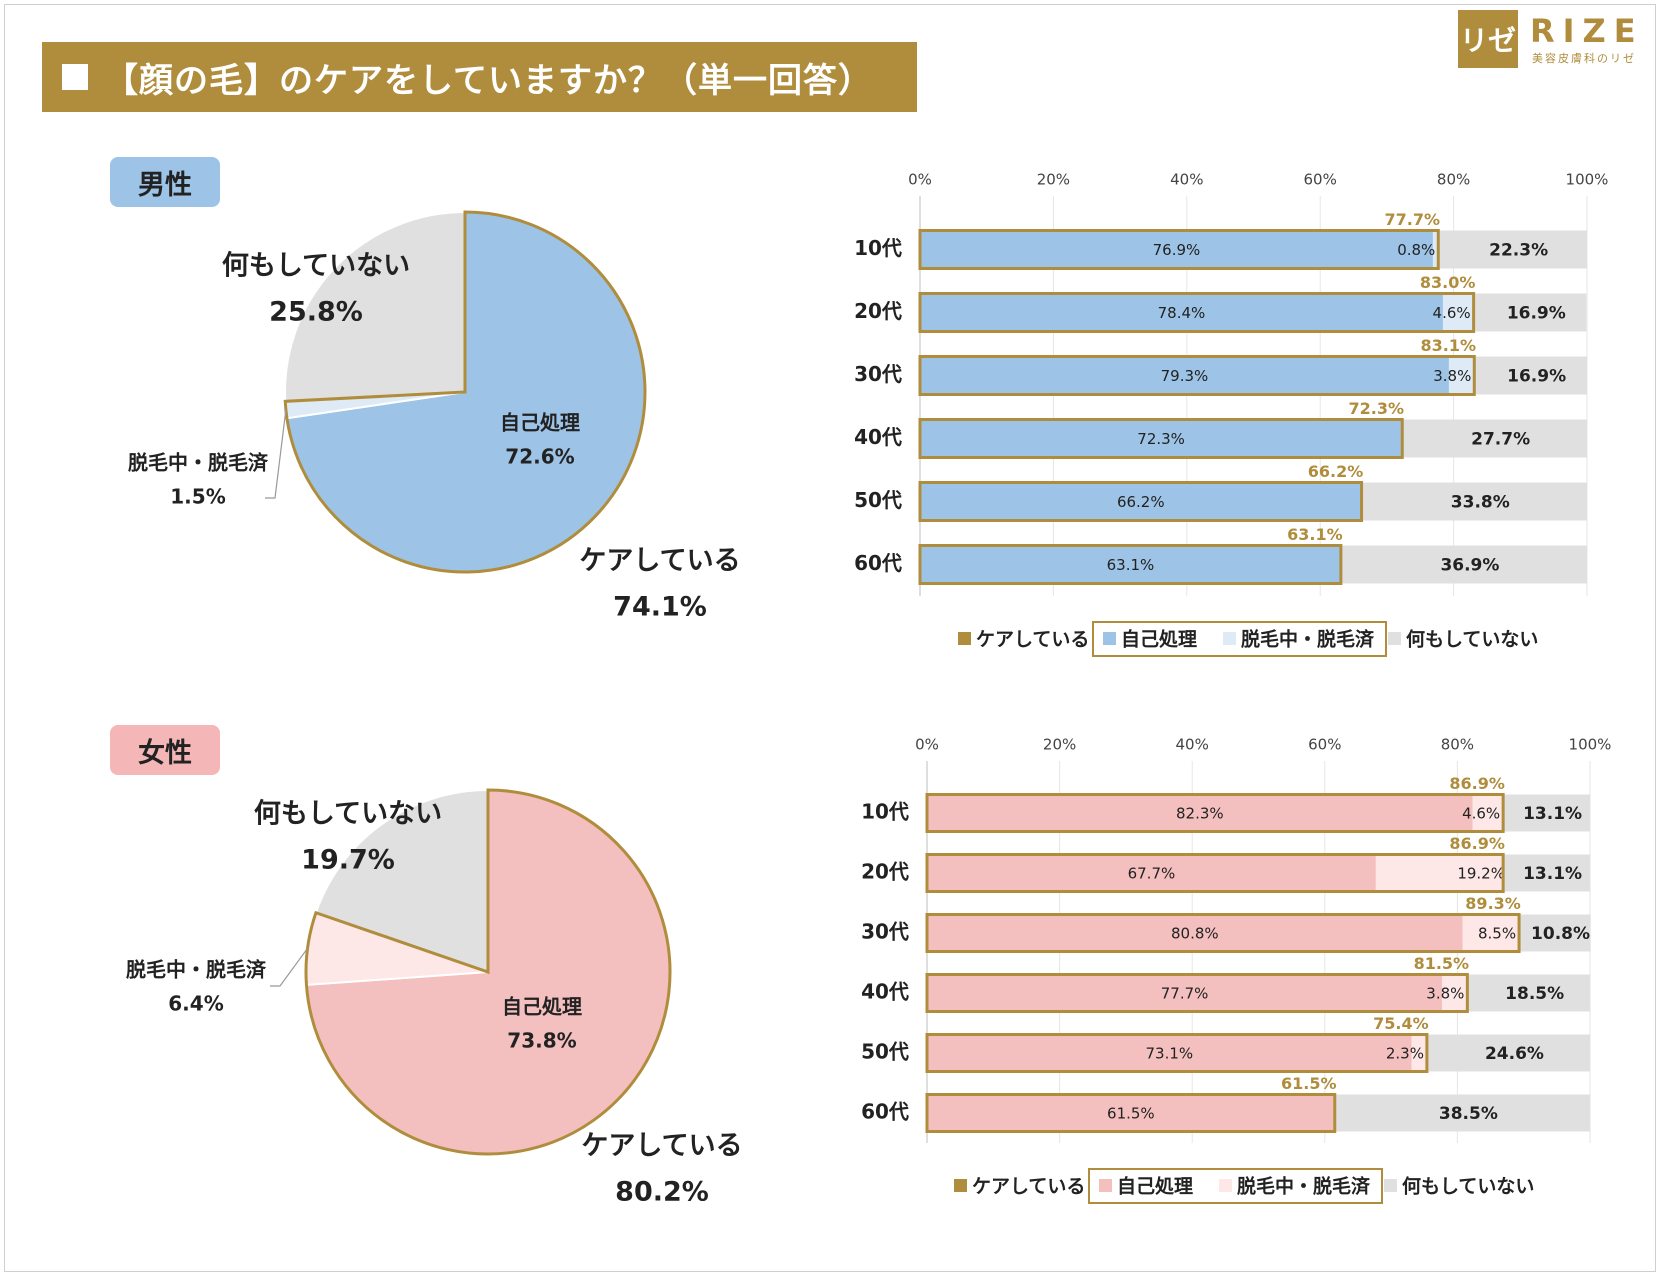 The height and width of the screenshot is (1278, 1662). Describe the element at coordinates (1469, 566) in the screenshot. I see `bar-value-label-none: 36.9%` at that location.